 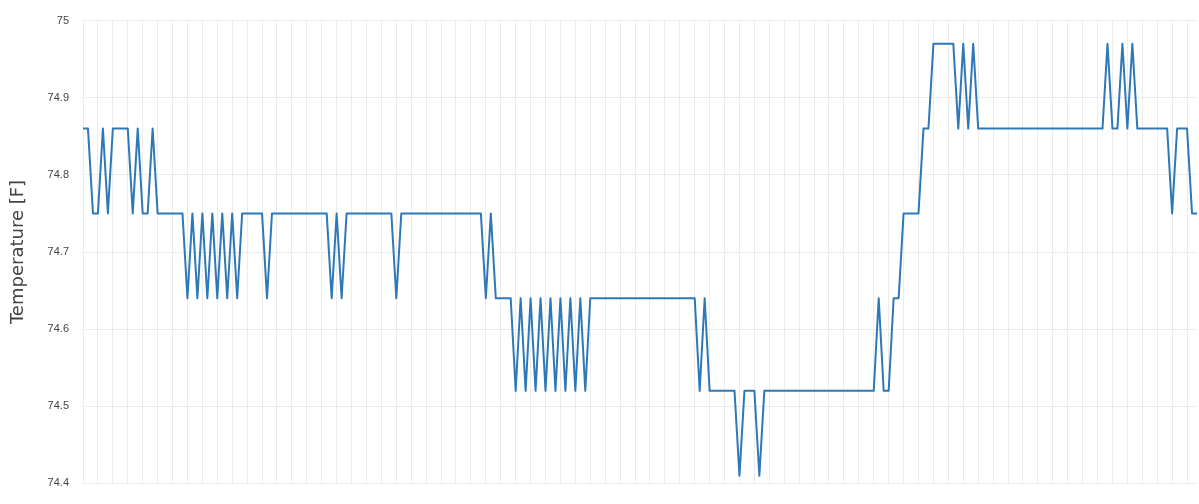 What do you see at coordinates (17, 252) in the screenshot?
I see `y-axis-title: Temperature [F]` at bounding box center [17, 252].